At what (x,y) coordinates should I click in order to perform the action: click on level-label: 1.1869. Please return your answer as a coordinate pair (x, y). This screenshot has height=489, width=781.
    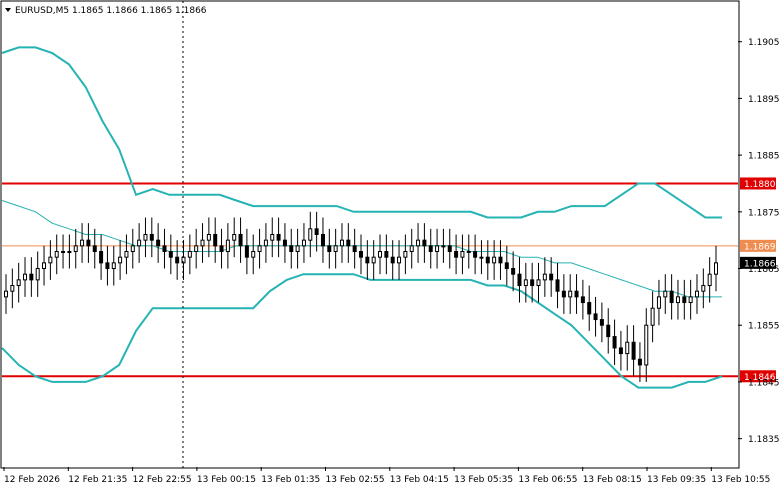
    Looking at the image, I should click on (760, 247).